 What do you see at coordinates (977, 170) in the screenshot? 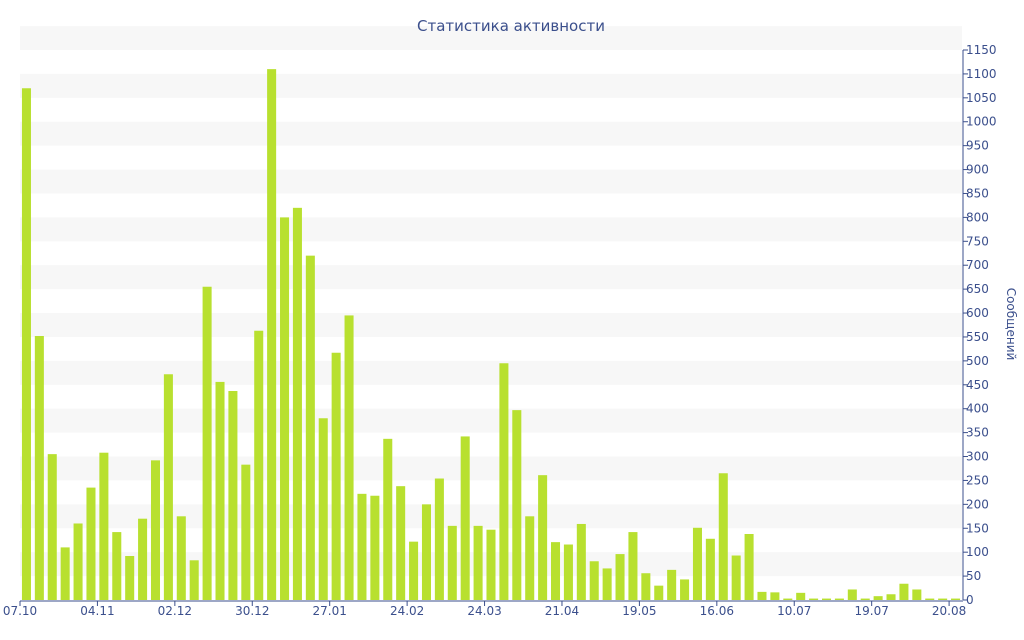
I see `y-tick-label: 900` at bounding box center [977, 170].